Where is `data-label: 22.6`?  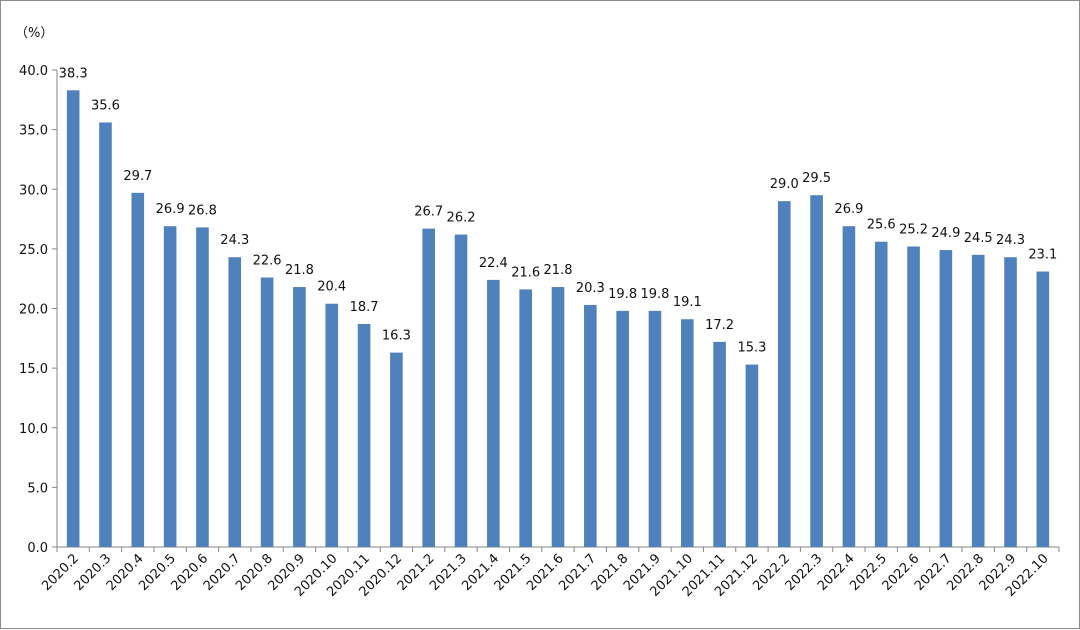
data-label: 22.6 is located at coordinates (267, 260).